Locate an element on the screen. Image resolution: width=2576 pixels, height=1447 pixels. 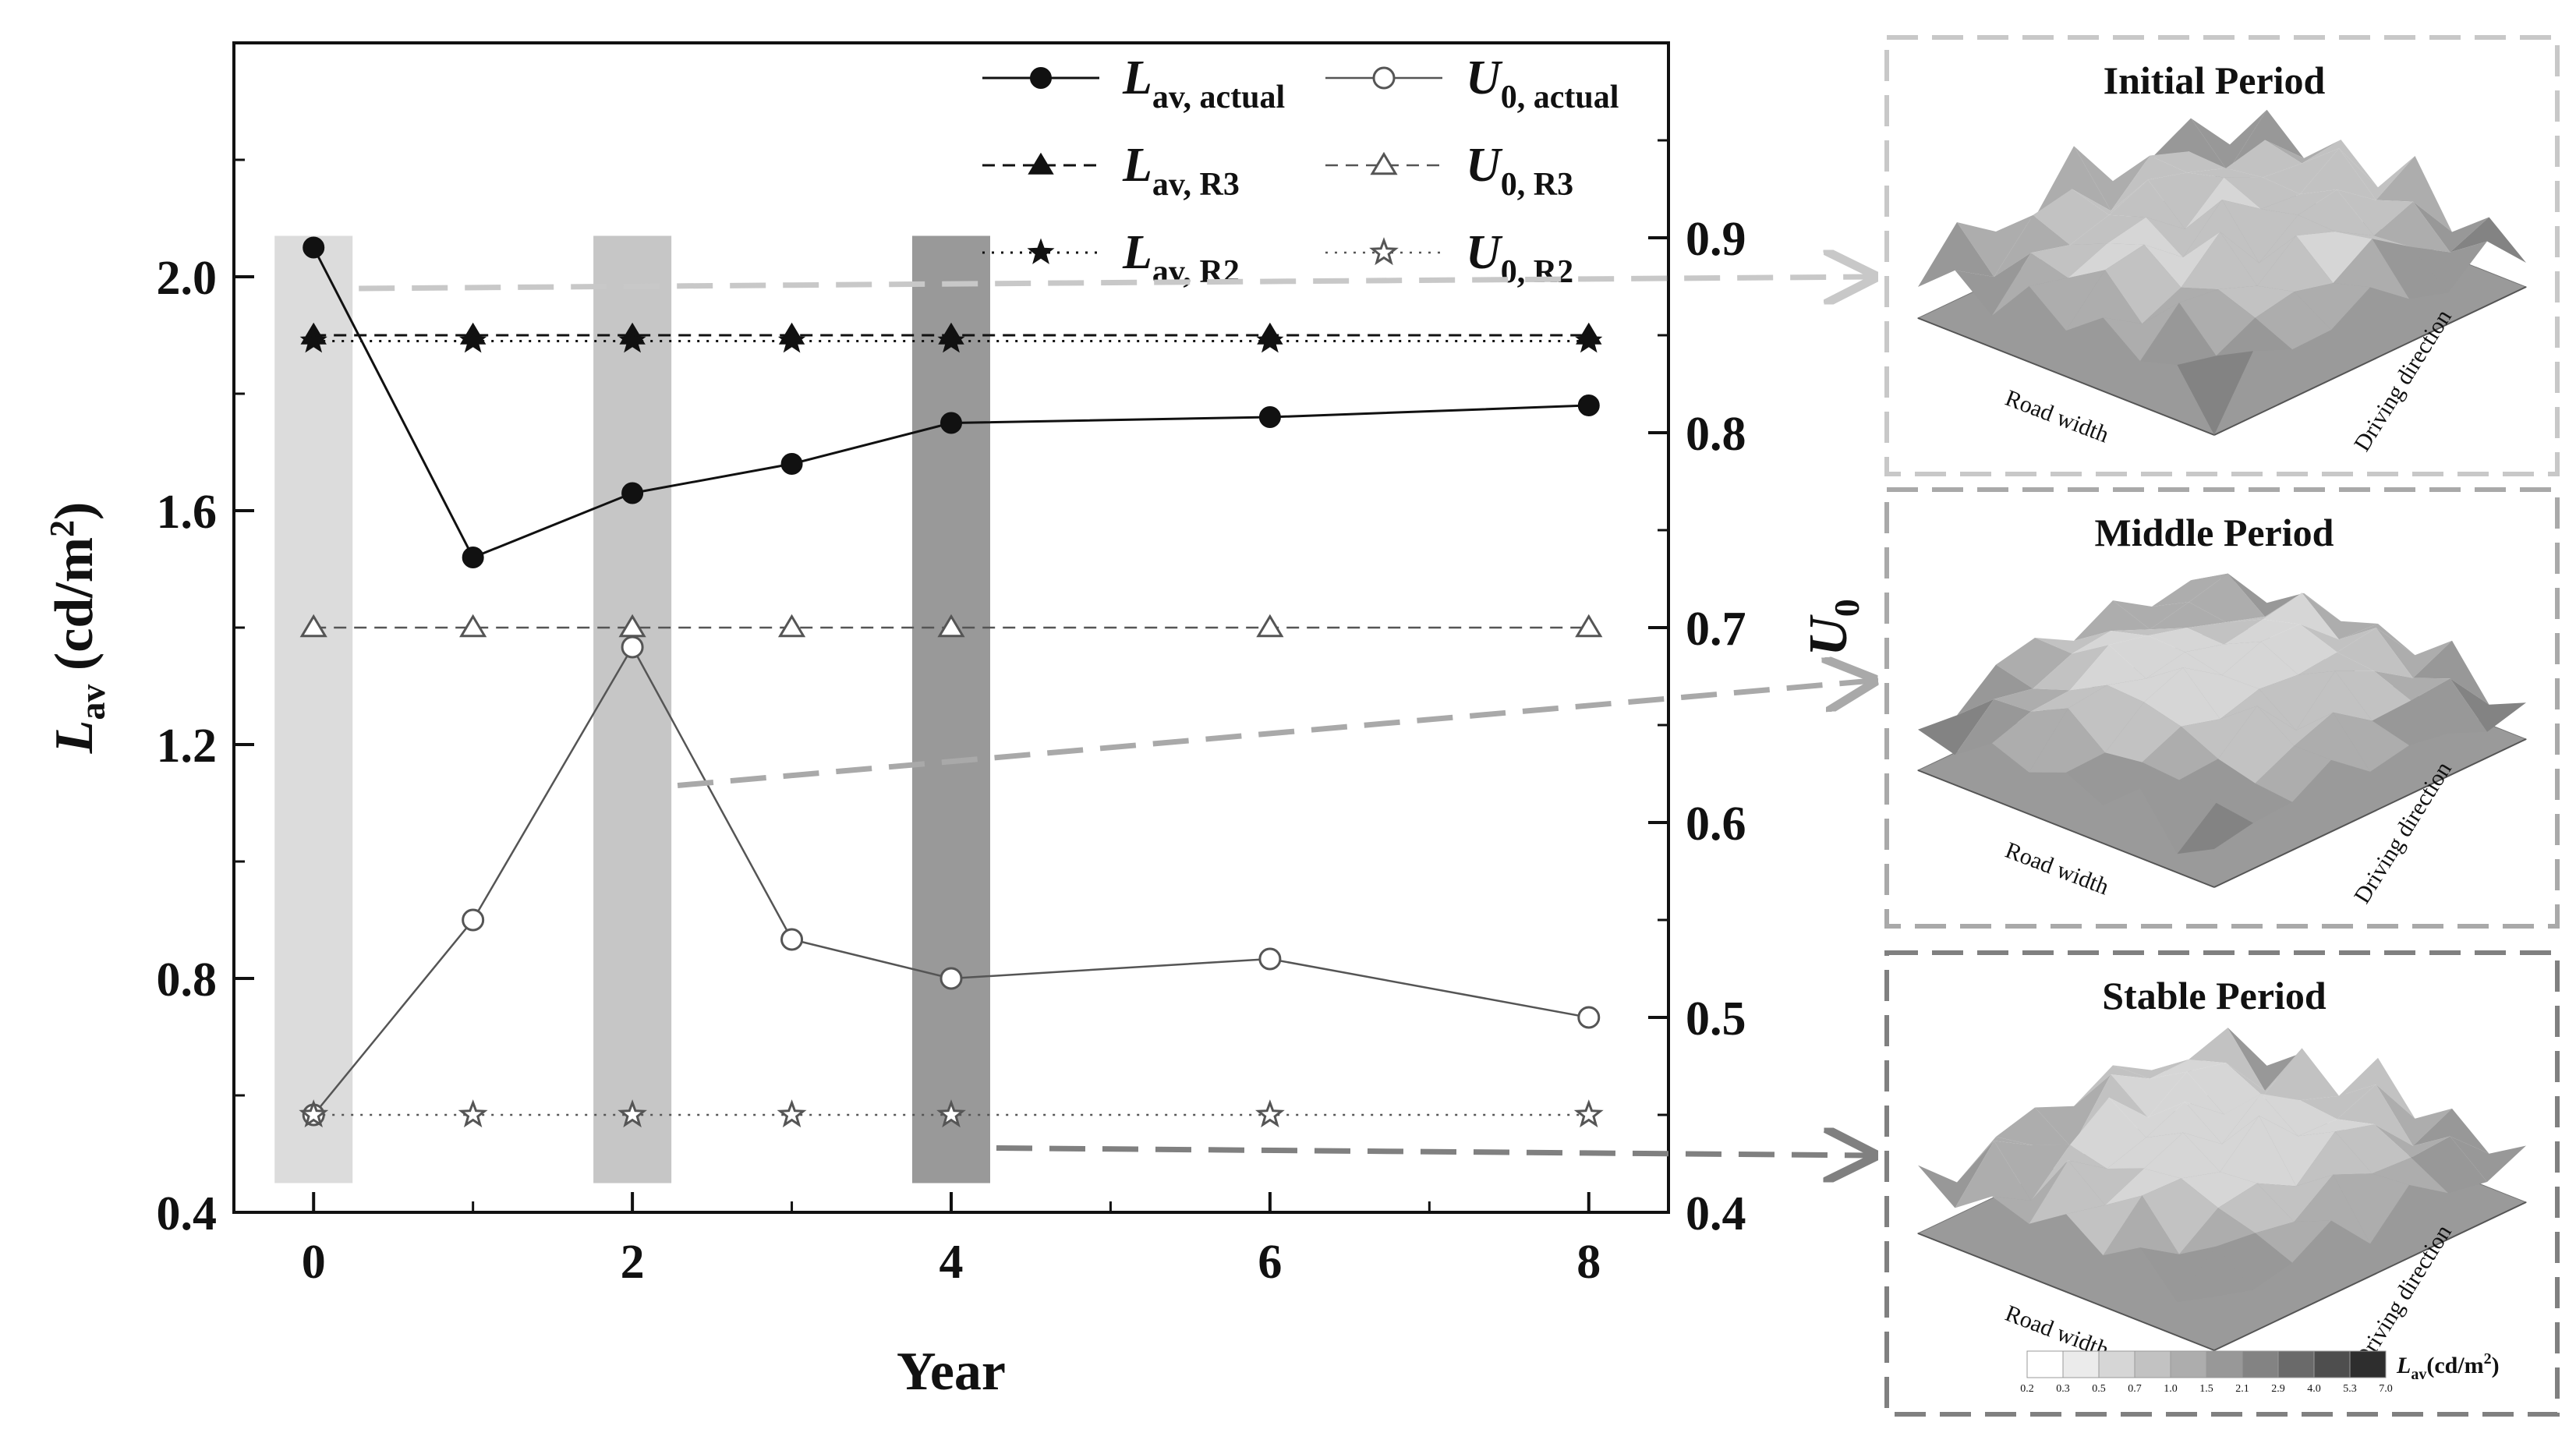
colorbar-tick-3: 0.7 is located at coordinates (2135, 1389).